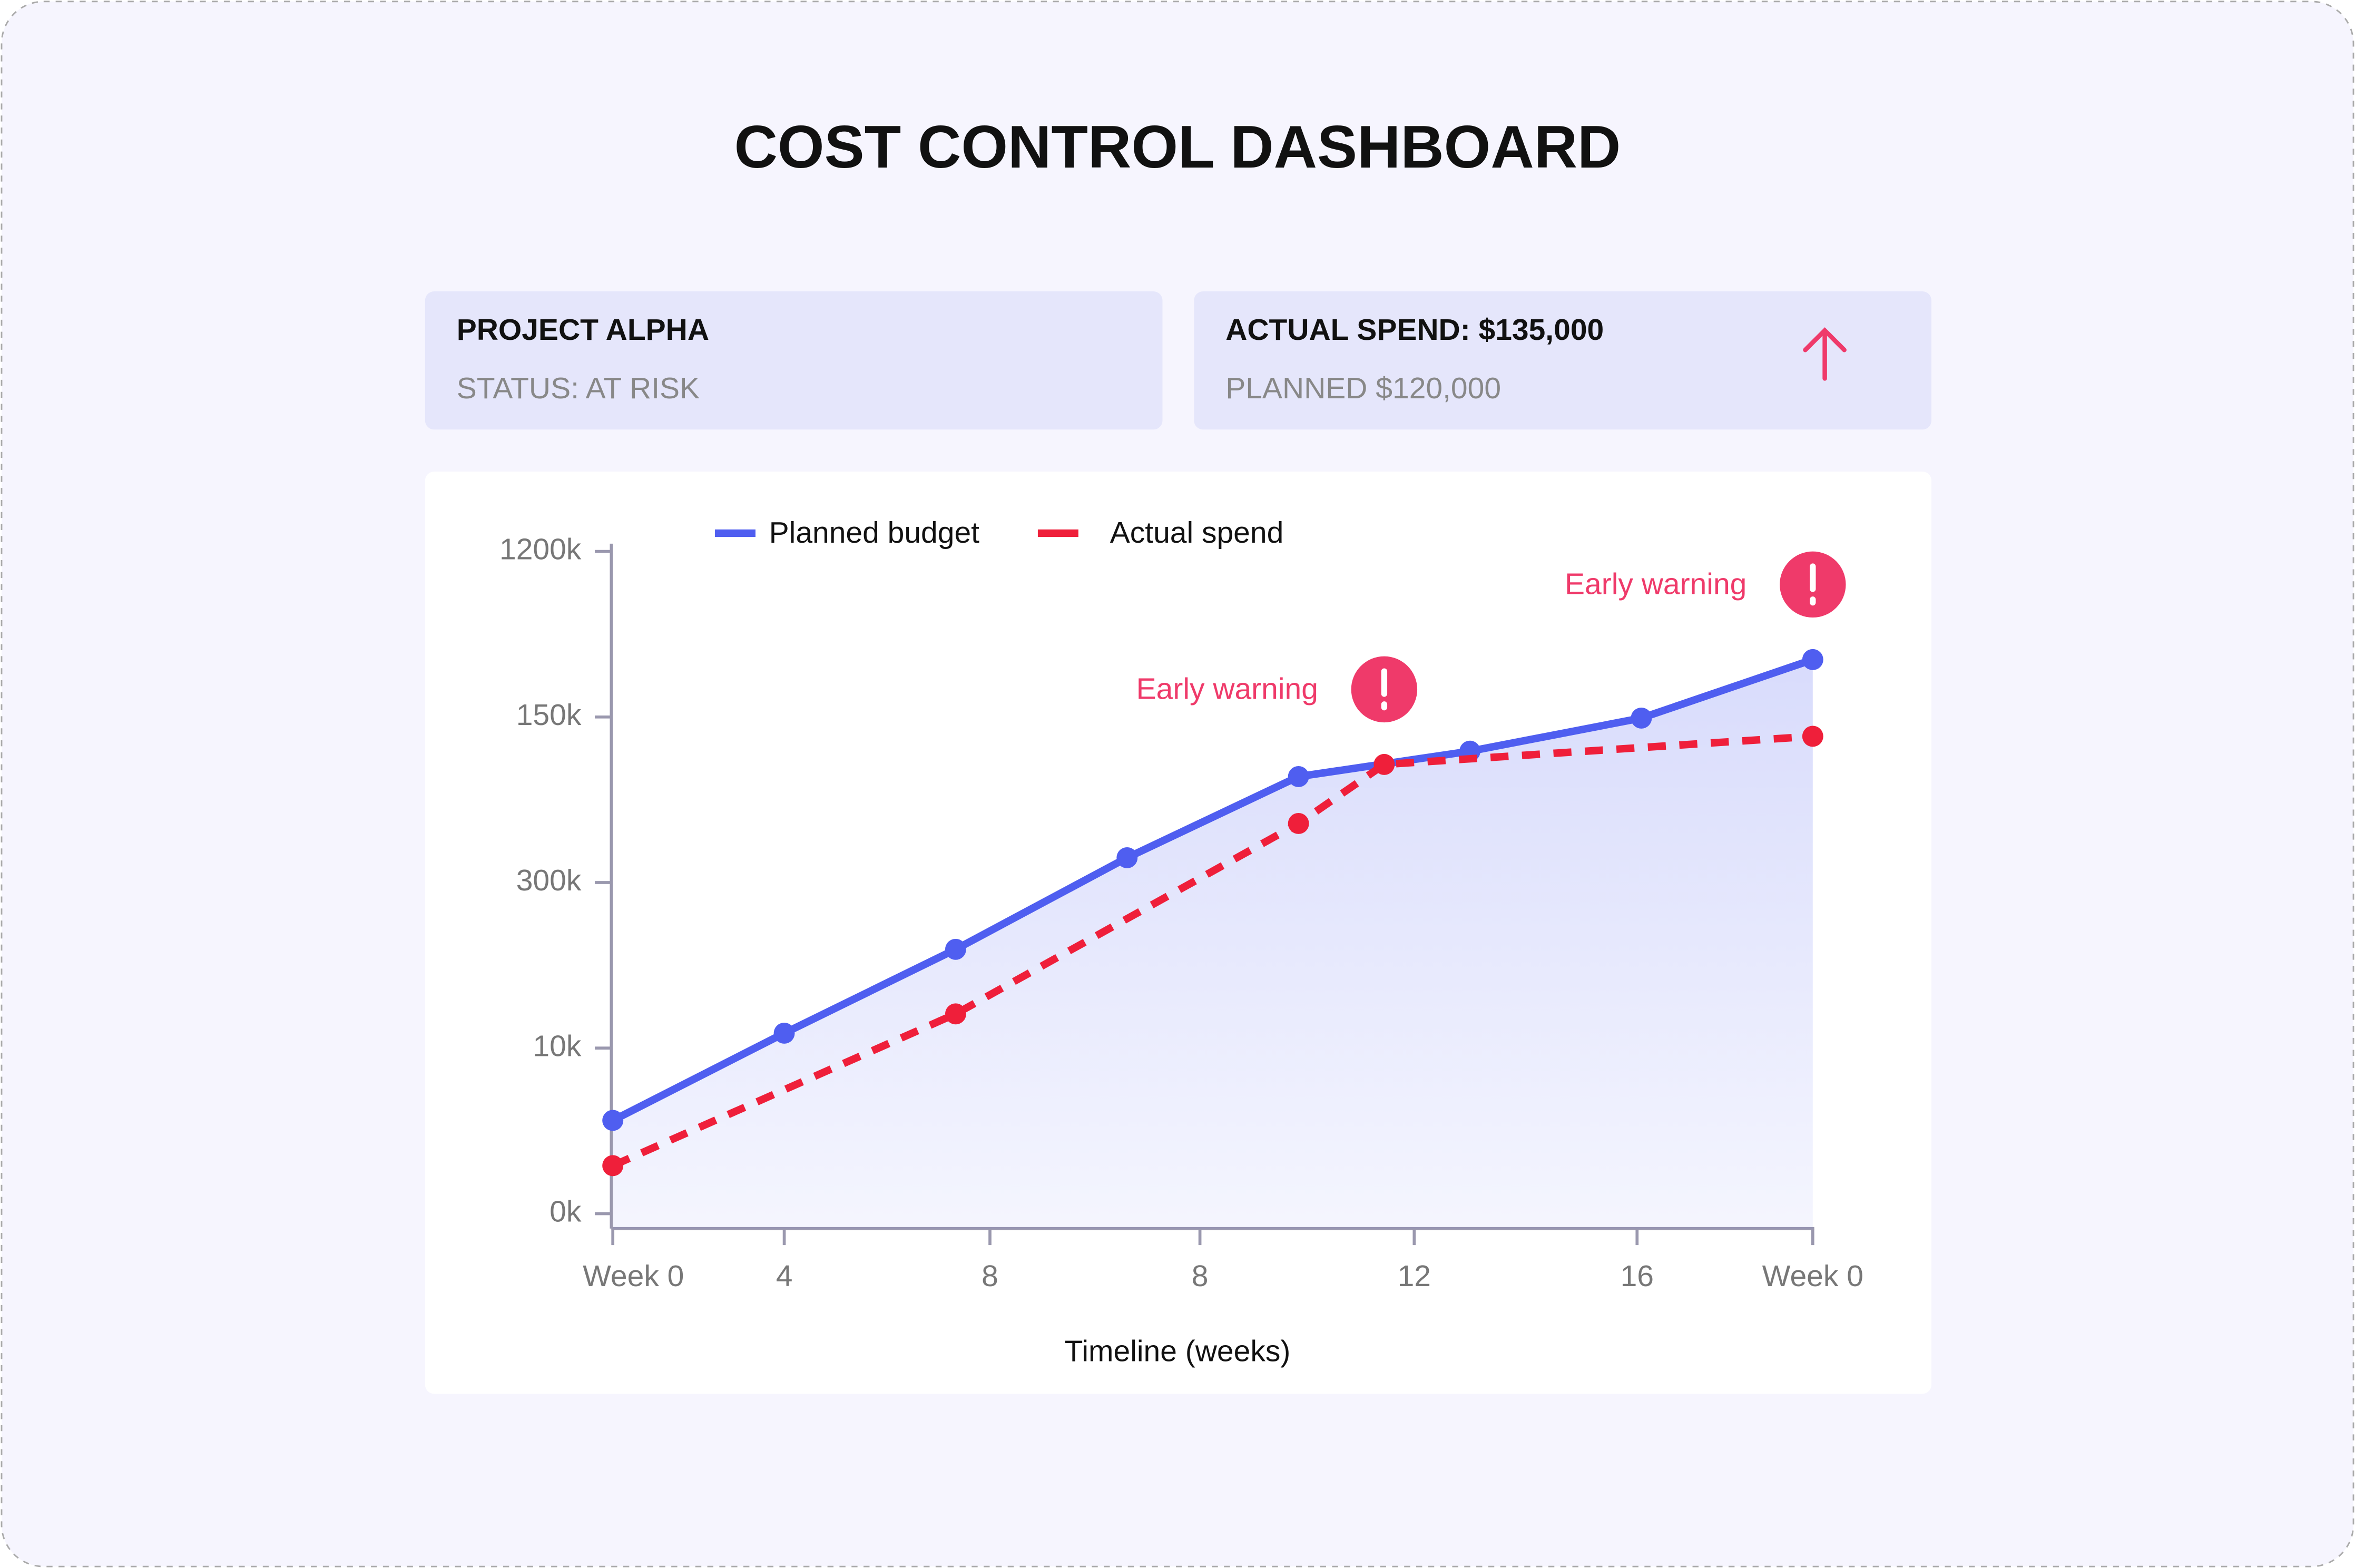 The width and height of the screenshot is (2355, 1568). What do you see at coordinates (1637, 1276) in the screenshot?
I see `x-tick-label: 16` at bounding box center [1637, 1276].